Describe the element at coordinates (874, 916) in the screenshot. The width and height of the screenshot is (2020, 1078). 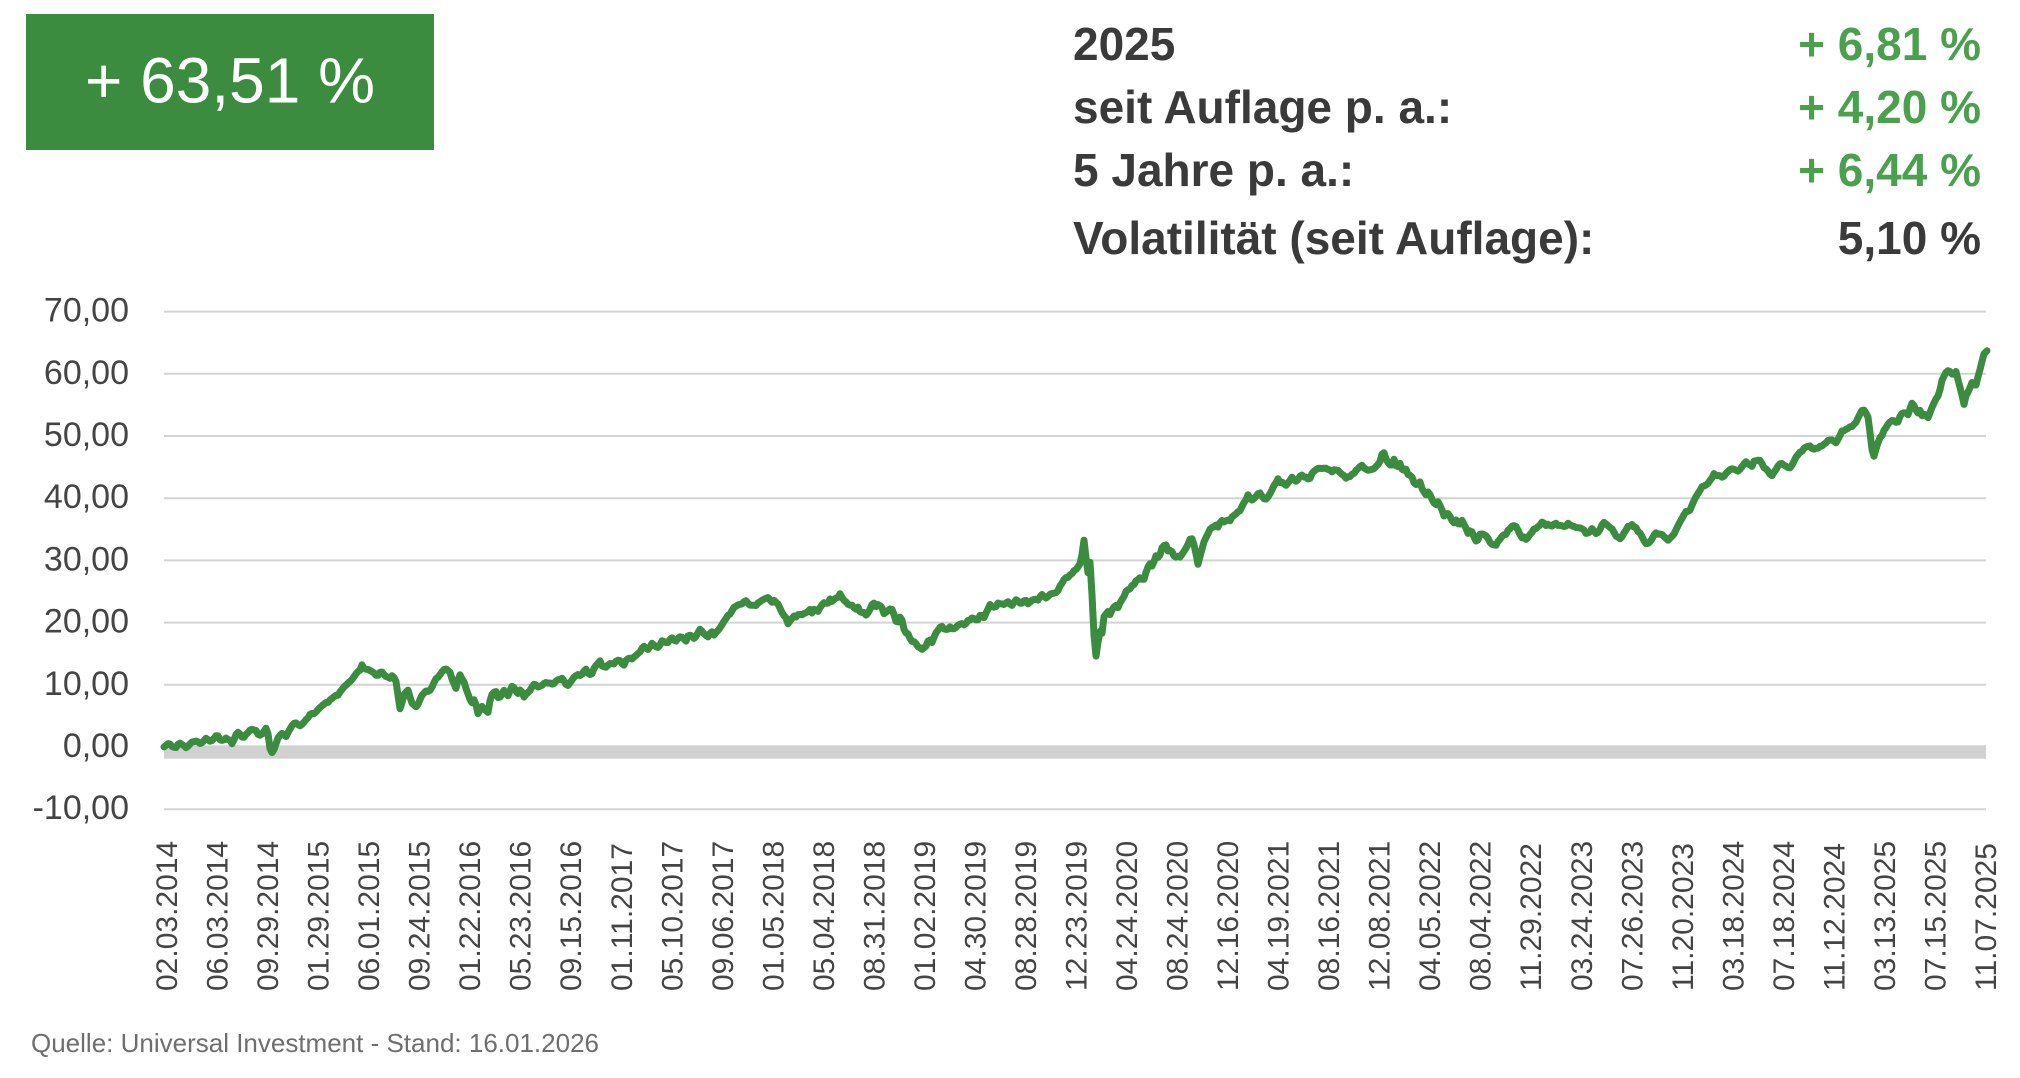
I see `svg-text: 08.31.2018` at that location.